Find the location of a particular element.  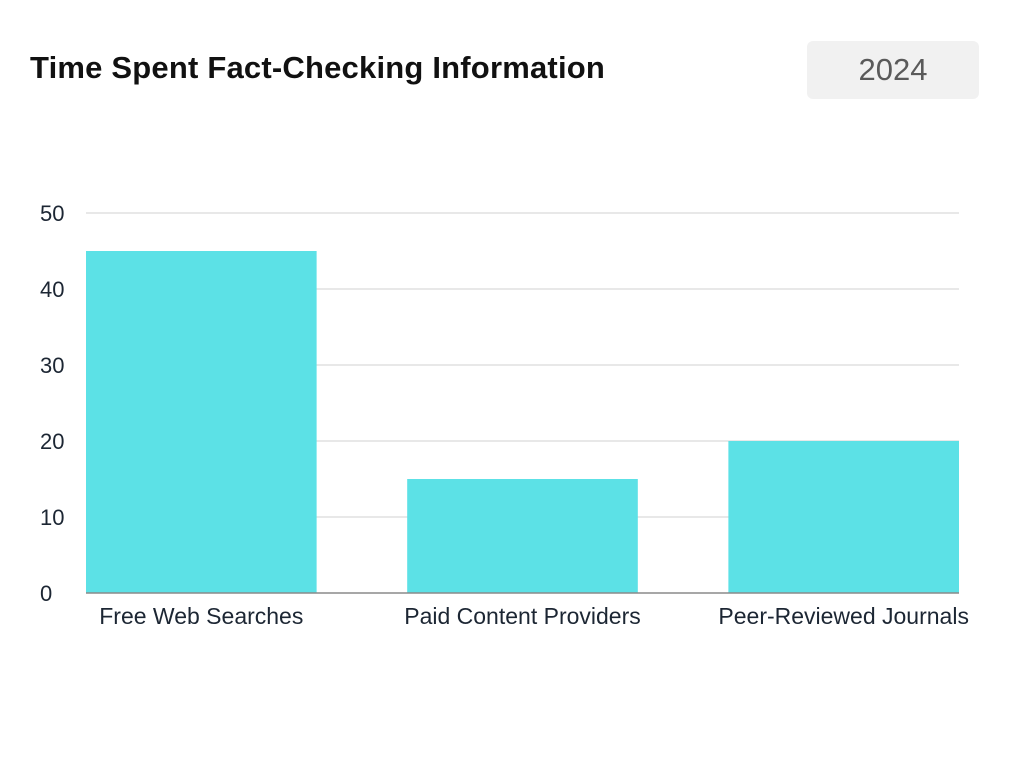

y-tick-label: 20 is located at coordinates (52, 441).